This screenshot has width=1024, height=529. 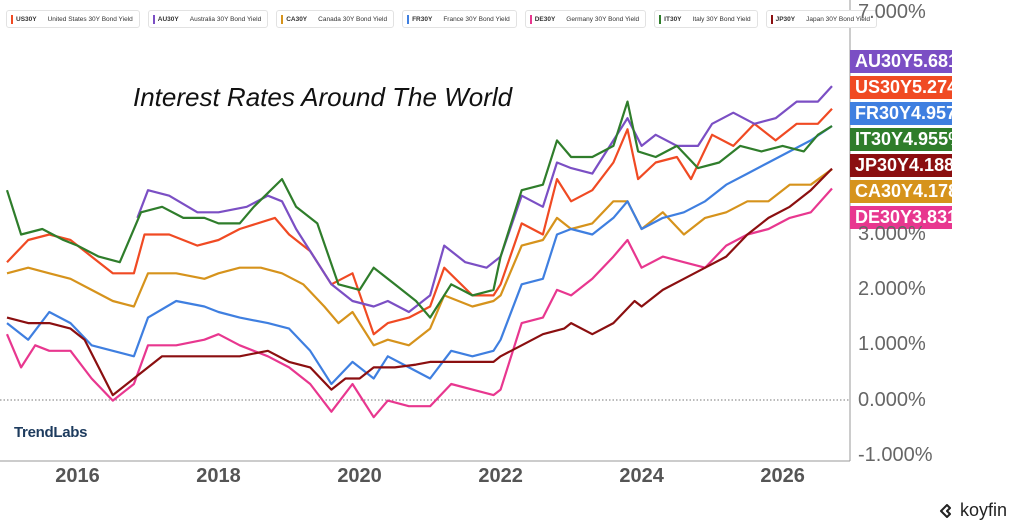 What do you see at coordinates (944, 61) in the screenshot?
I see `badge-value: 5.681%` at bounding box center [944, 61].